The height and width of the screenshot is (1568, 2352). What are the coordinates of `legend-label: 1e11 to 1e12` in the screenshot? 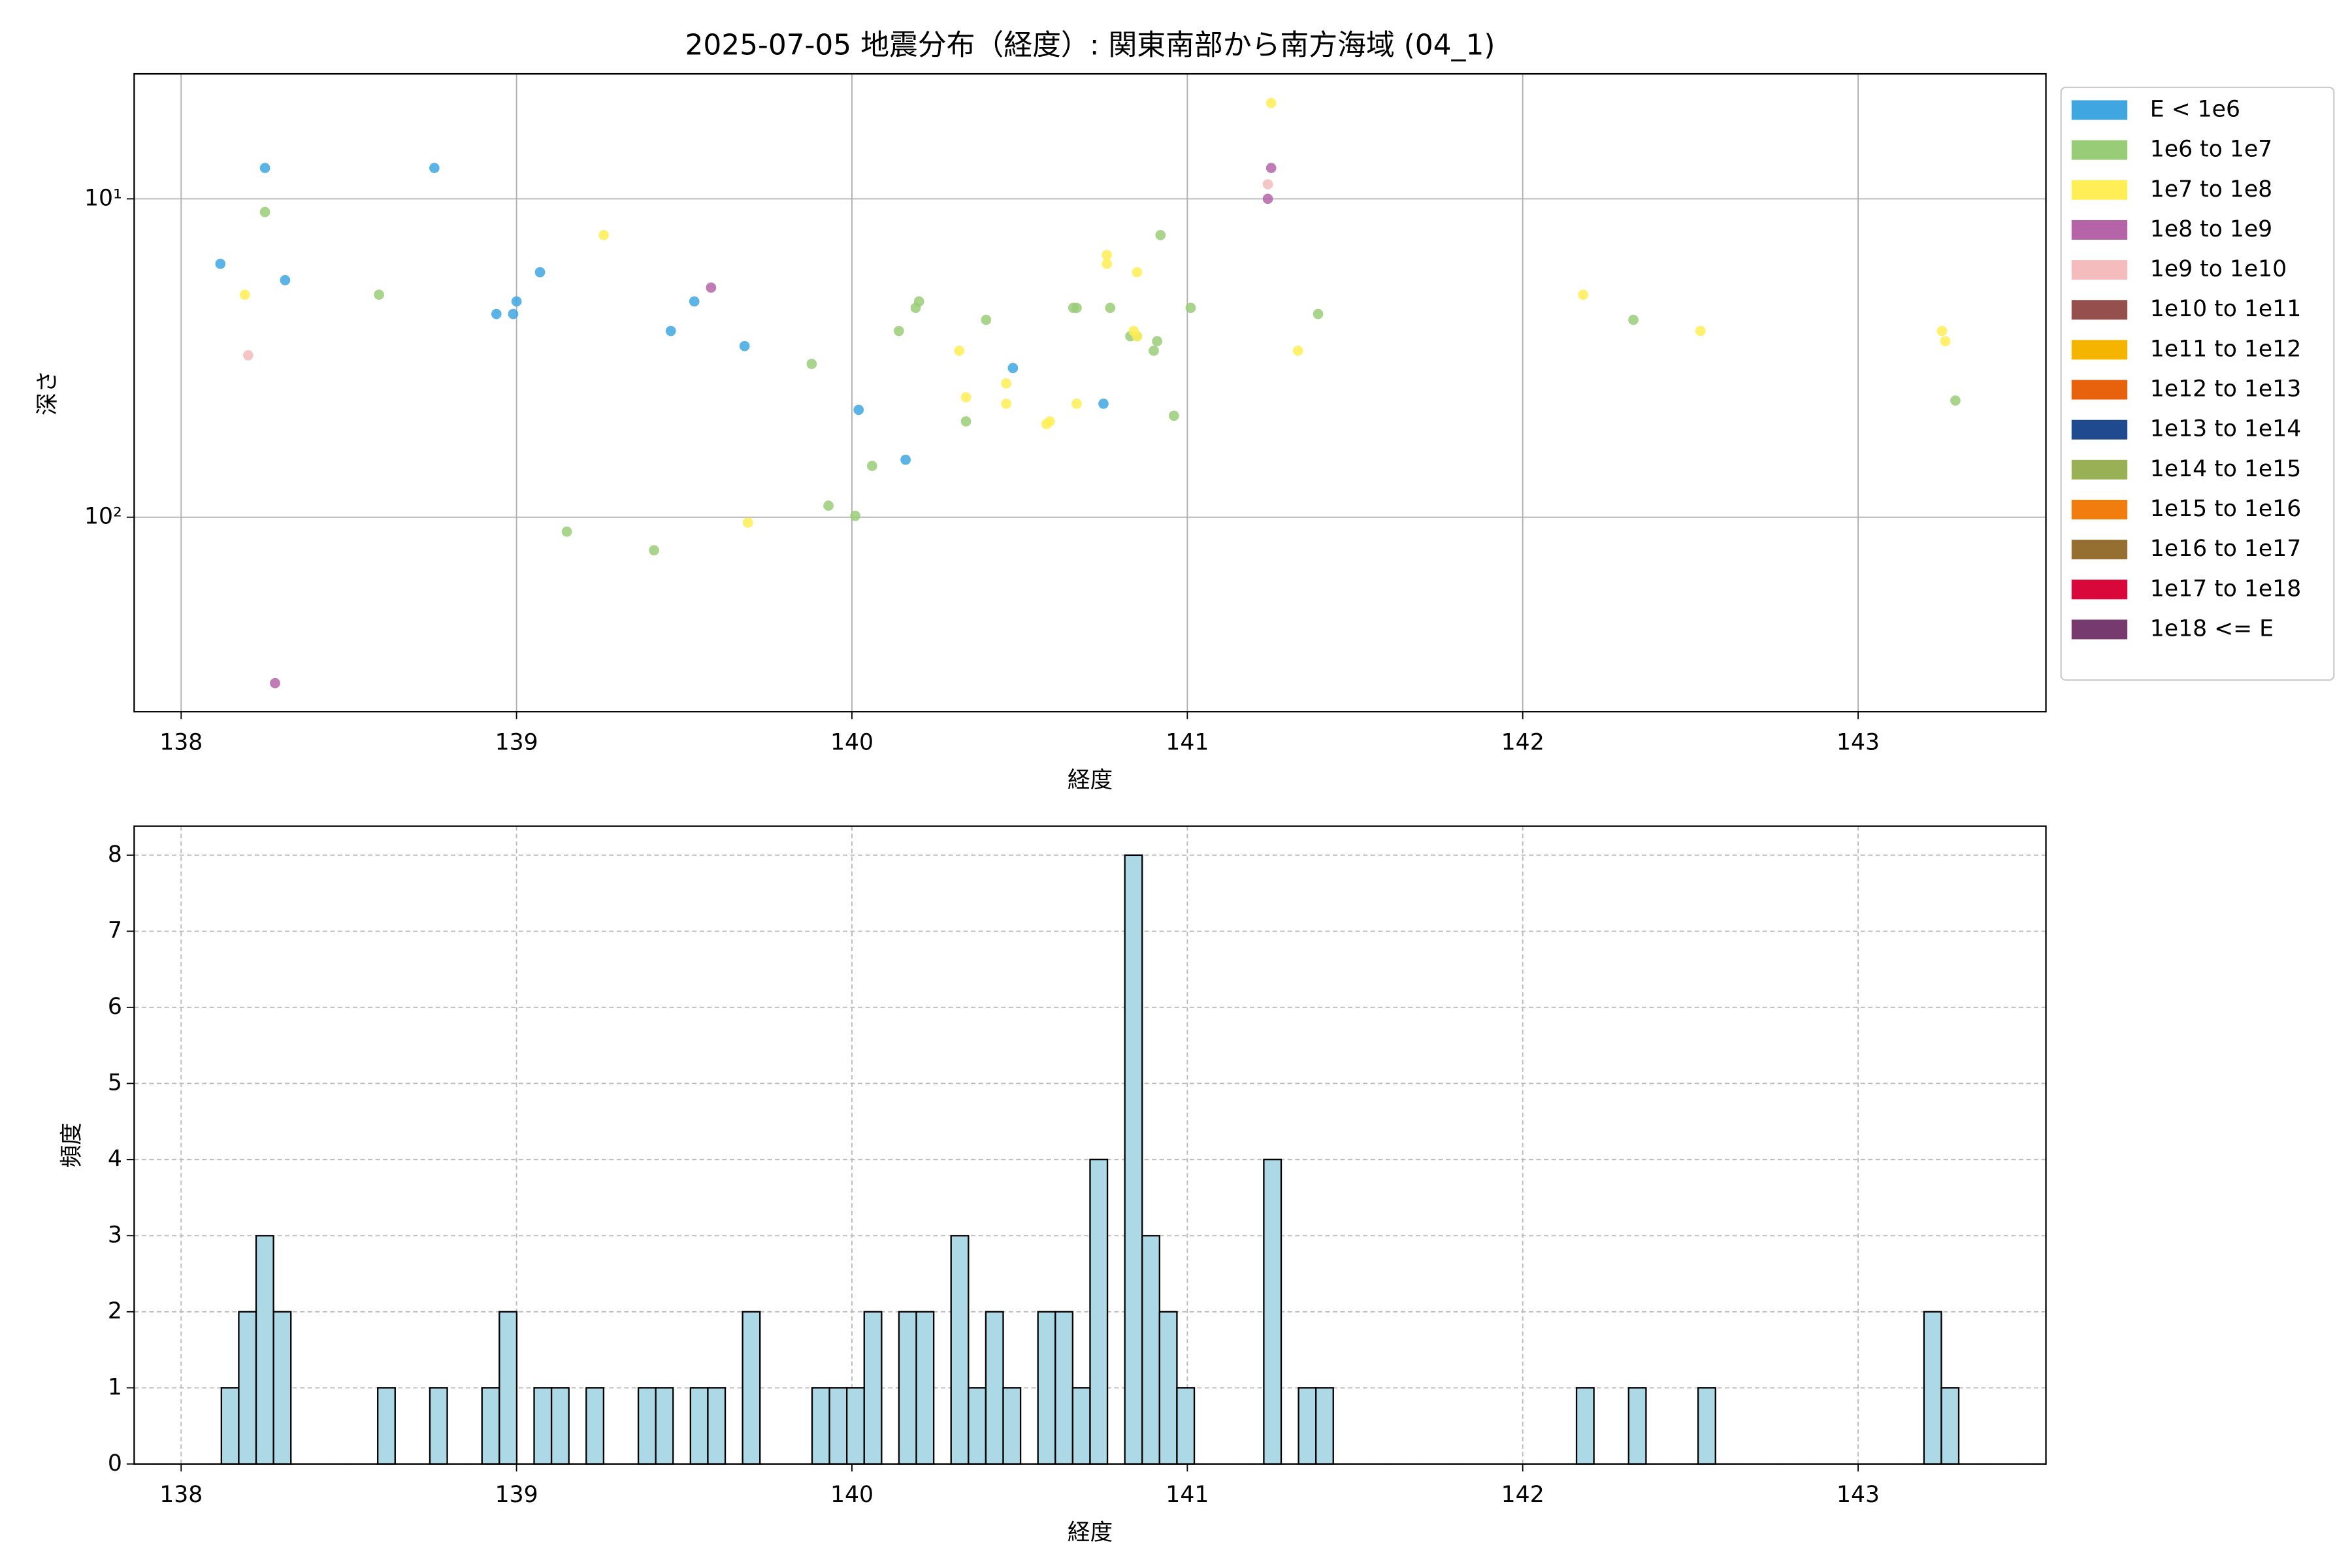 It's located at (2225, 349).